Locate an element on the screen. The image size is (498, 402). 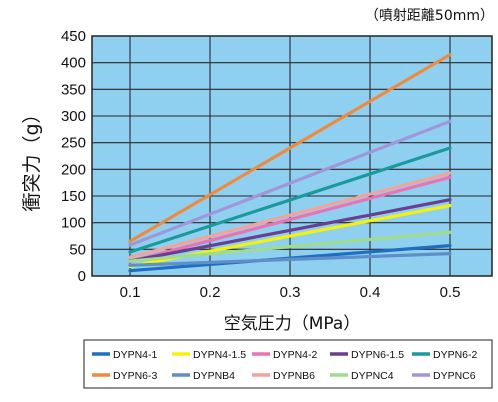
legend-label: DYPN4-1 is located at coordinates (135, 355).